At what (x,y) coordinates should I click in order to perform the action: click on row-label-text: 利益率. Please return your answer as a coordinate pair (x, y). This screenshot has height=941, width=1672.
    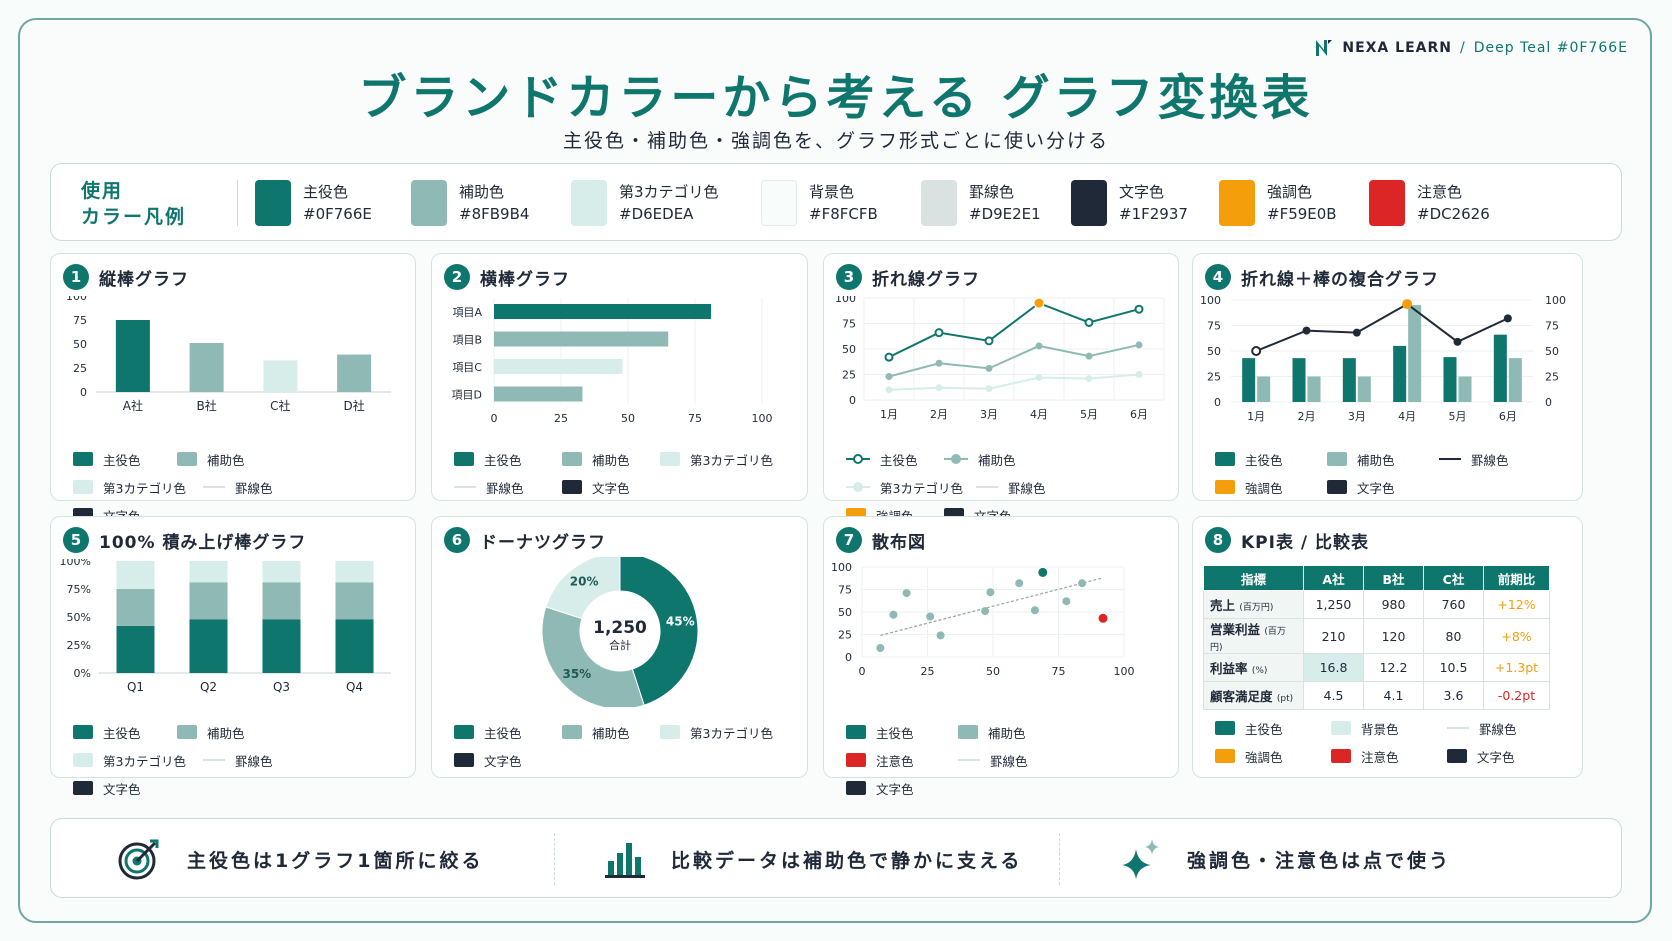
    Looking at the image, I should click on (1231, 668).